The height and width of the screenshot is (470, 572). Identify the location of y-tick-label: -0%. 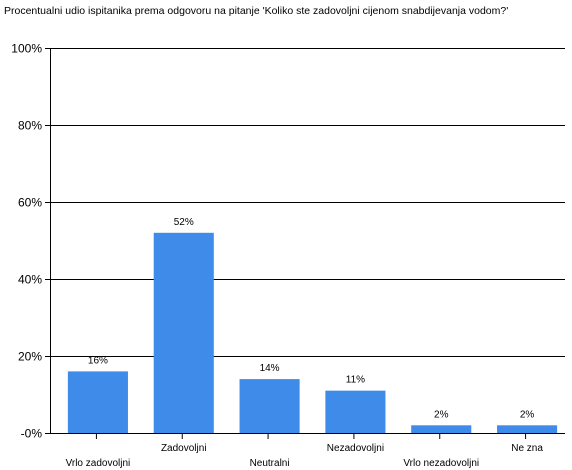
(32, 434).